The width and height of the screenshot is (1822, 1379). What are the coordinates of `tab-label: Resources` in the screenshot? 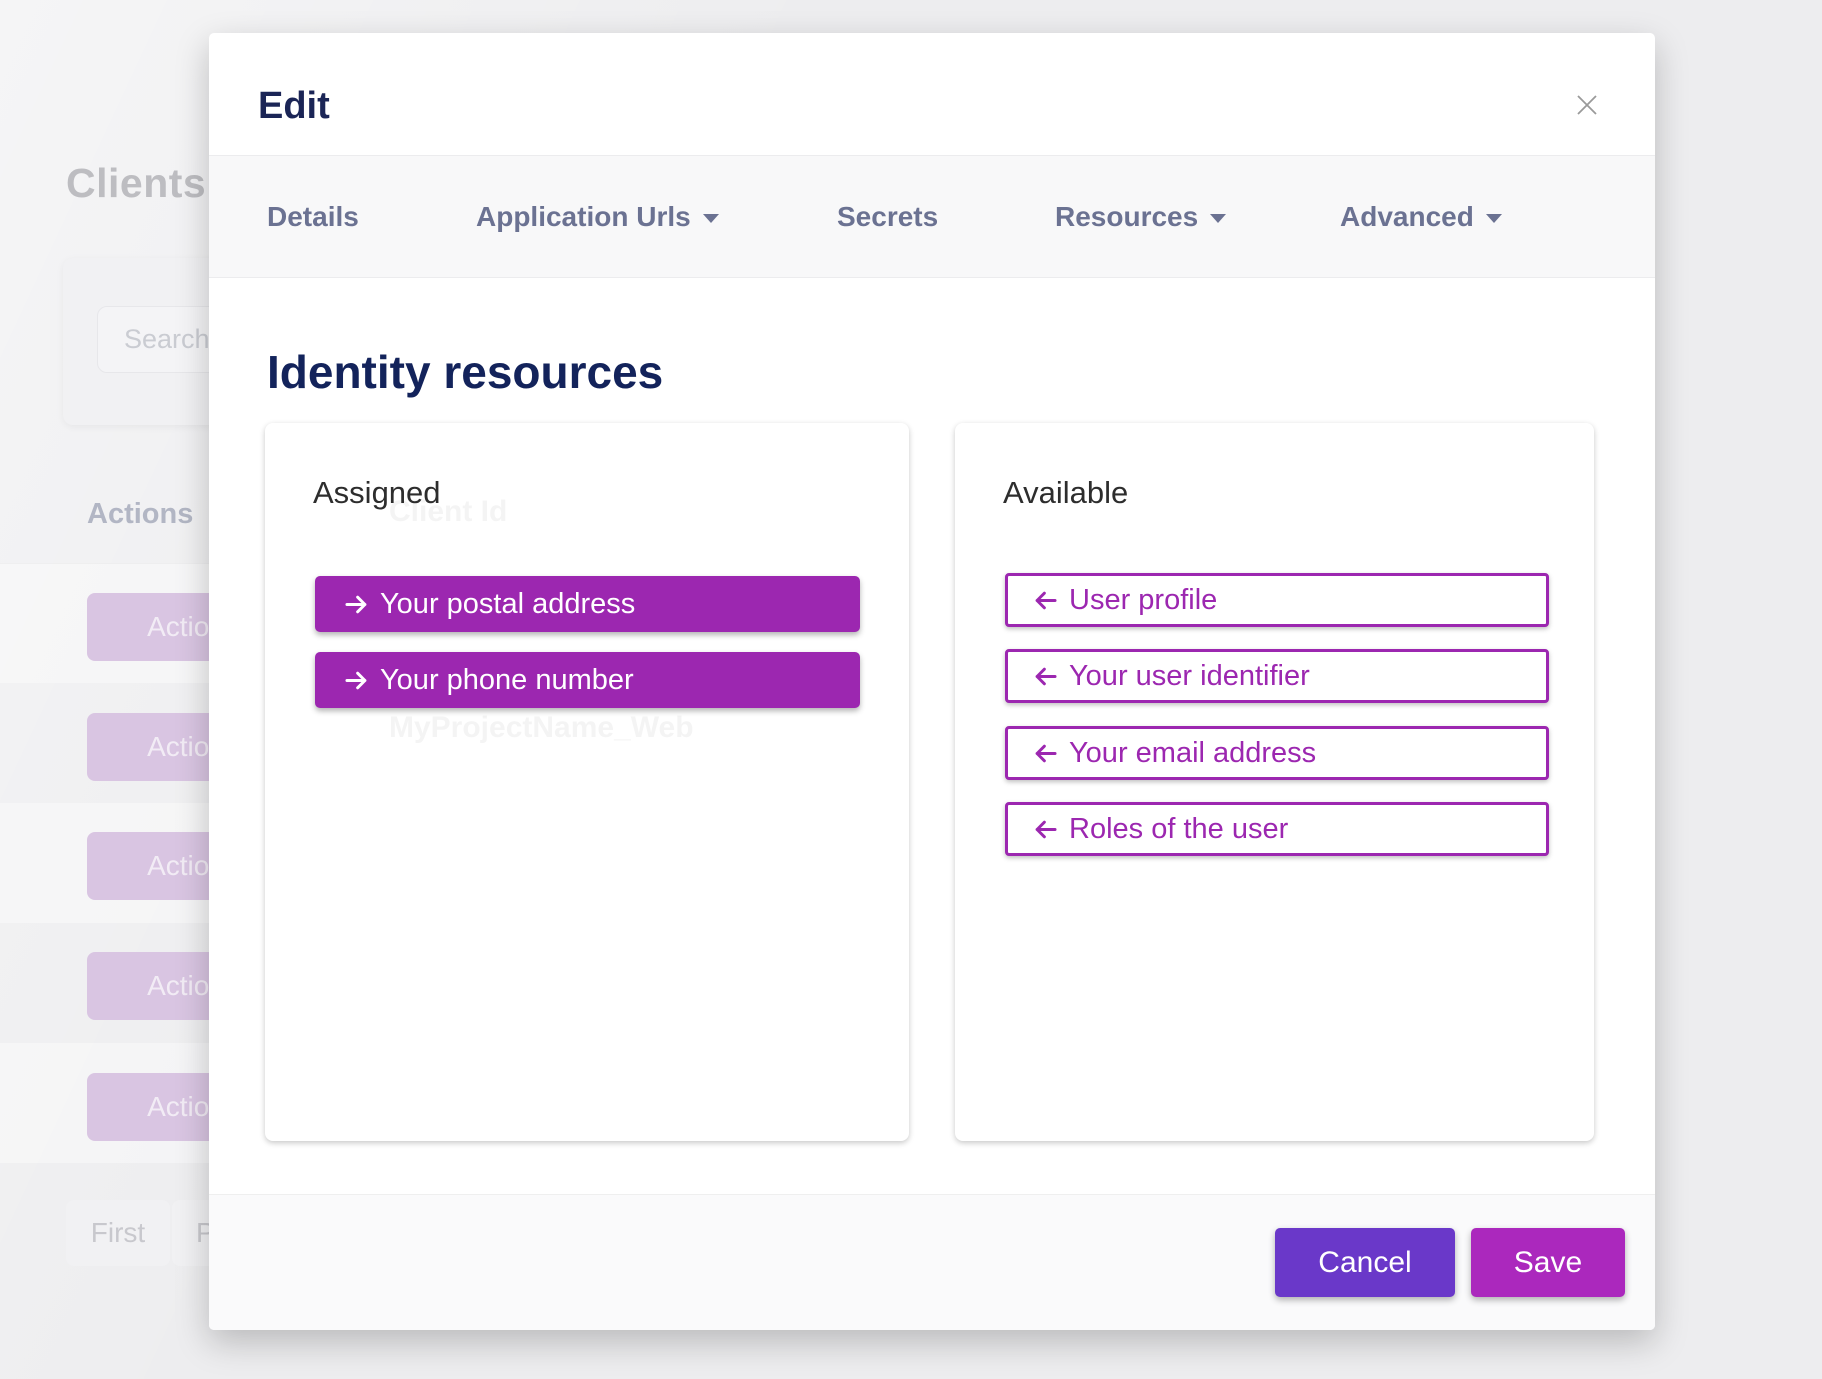 It's located at (1127, 216).